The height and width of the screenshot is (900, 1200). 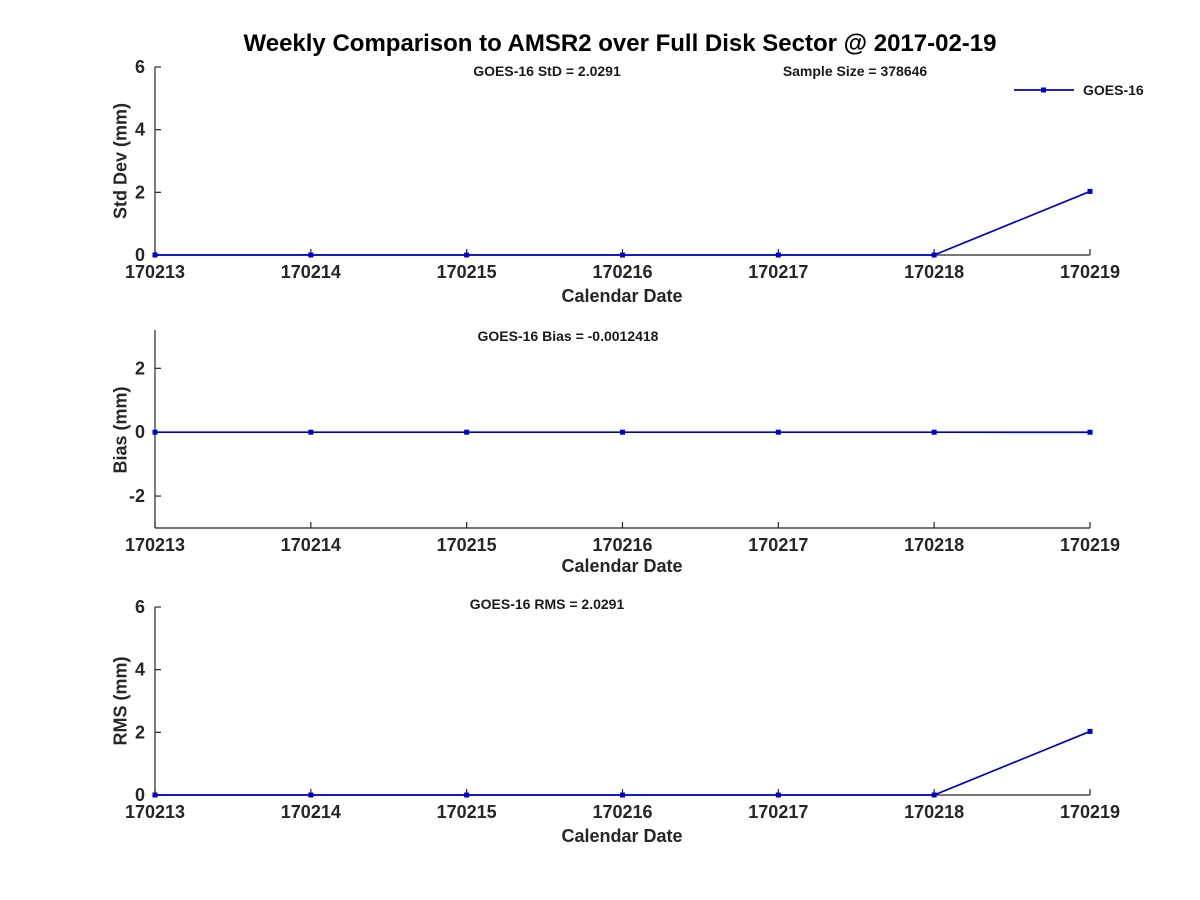 What do you see at coordinates (547, 71) in the screenshot?
I see `subplot1-stat-annotation: GOES-16 StD = 2.0291` at bounding box center [547, 71].